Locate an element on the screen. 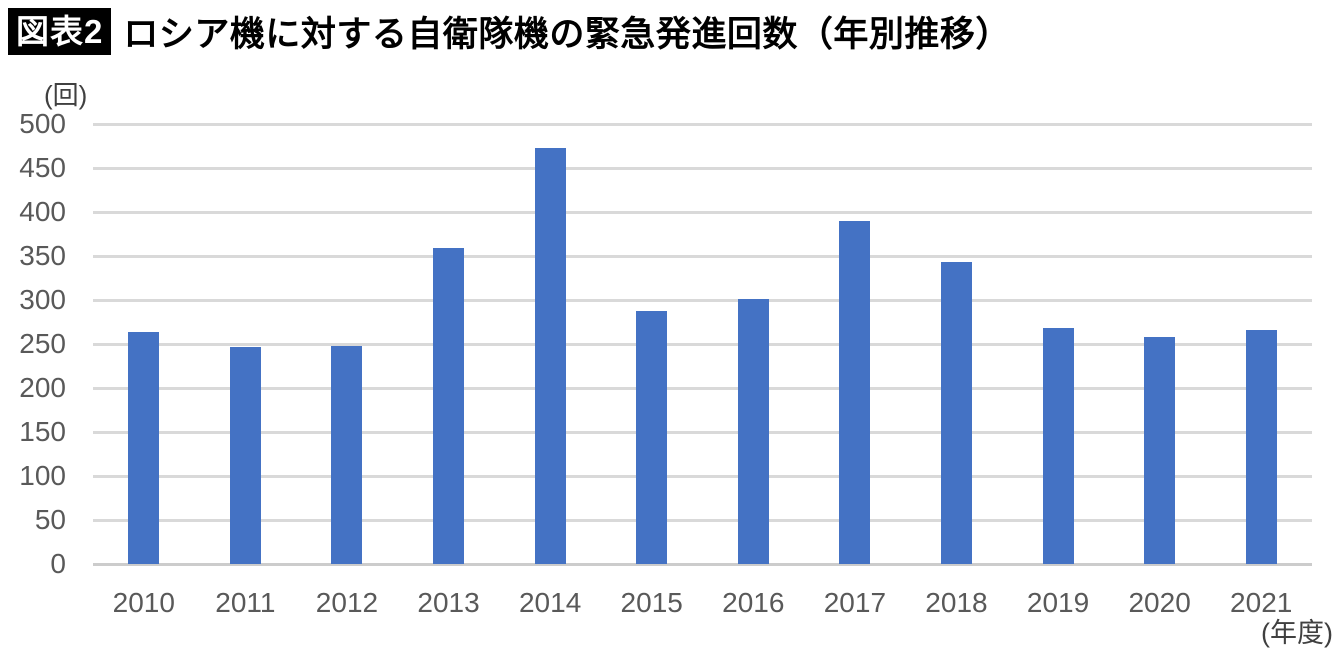 The width and height of the screenshot is (1340, 649). x-axis-line is located at coordinates (702, 564).